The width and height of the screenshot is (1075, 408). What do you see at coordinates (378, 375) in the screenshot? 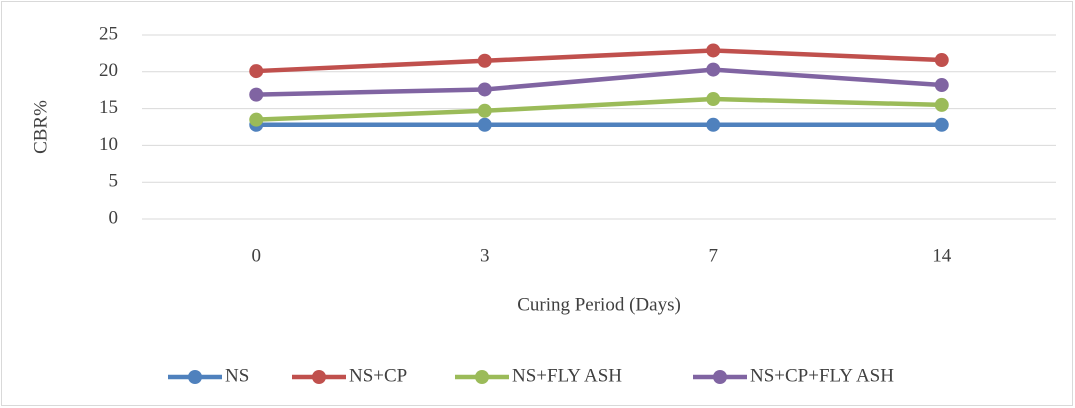
I see `legend-label: NS+CP` at bounding box center [378, 375].